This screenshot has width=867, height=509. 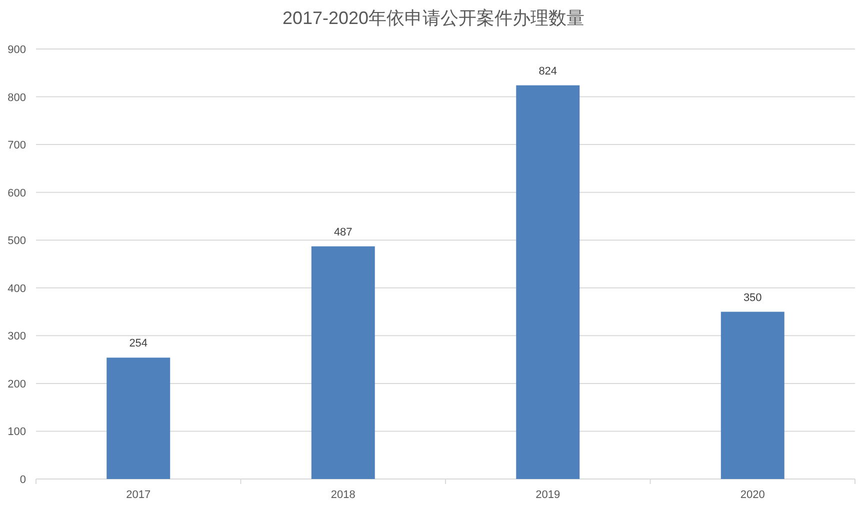 What do you see at coordinates (343, 232) in the screenshot?
I see `data-label: 487` at bounding box center [343, 232].